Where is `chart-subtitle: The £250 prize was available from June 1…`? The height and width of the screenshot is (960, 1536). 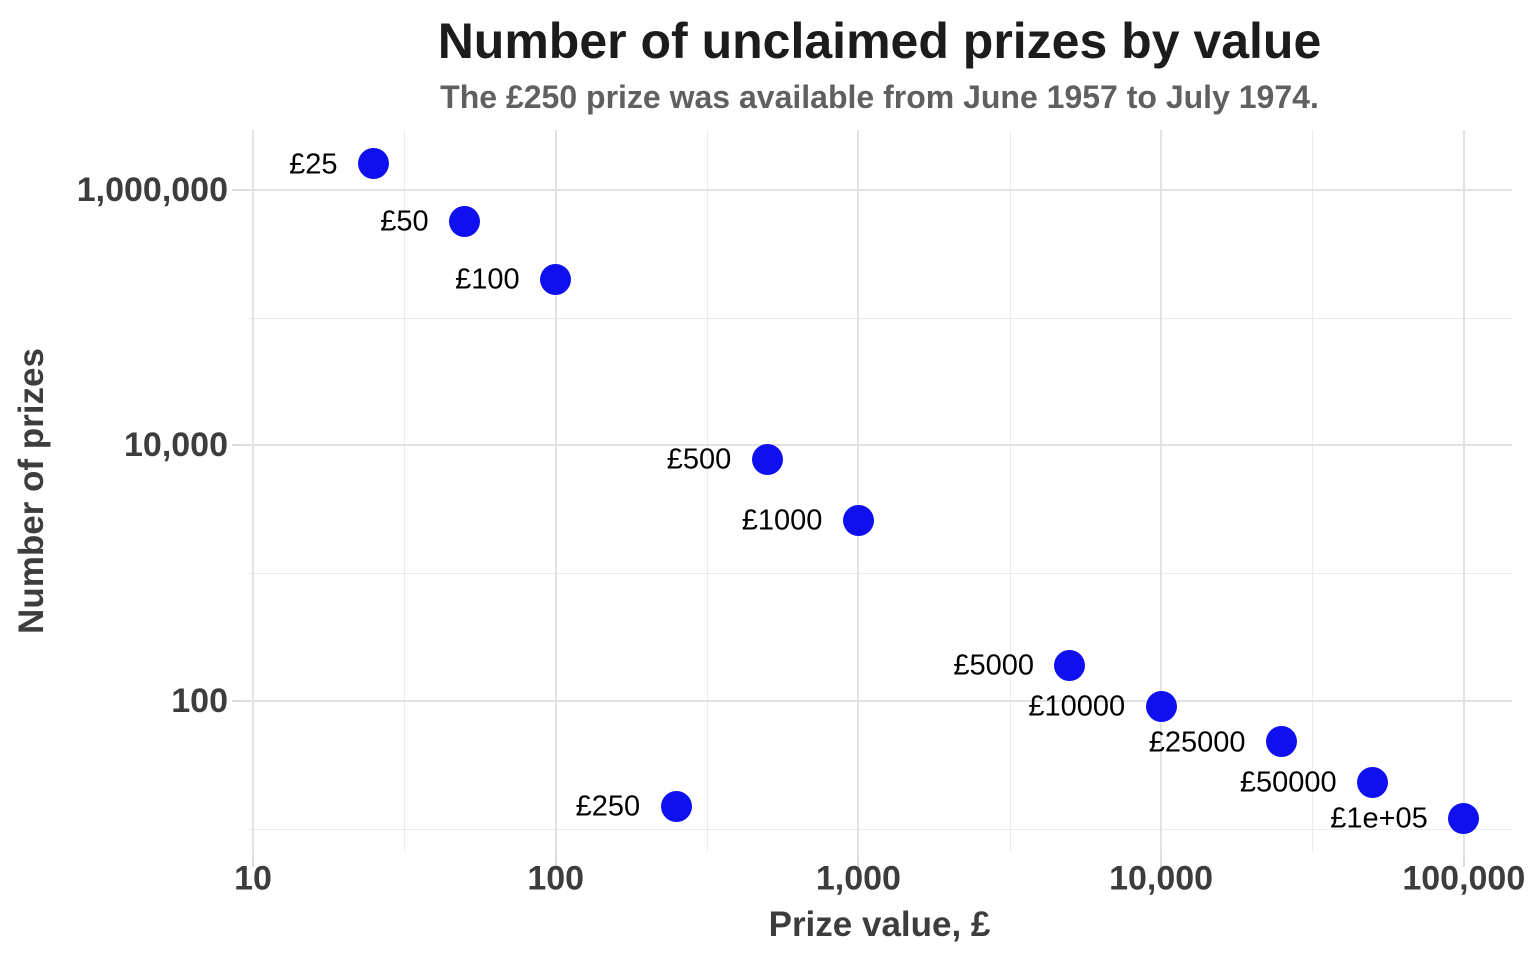
chart-subtitle: The £250 prize was available from June 1… is located at coordinates (879, 97).